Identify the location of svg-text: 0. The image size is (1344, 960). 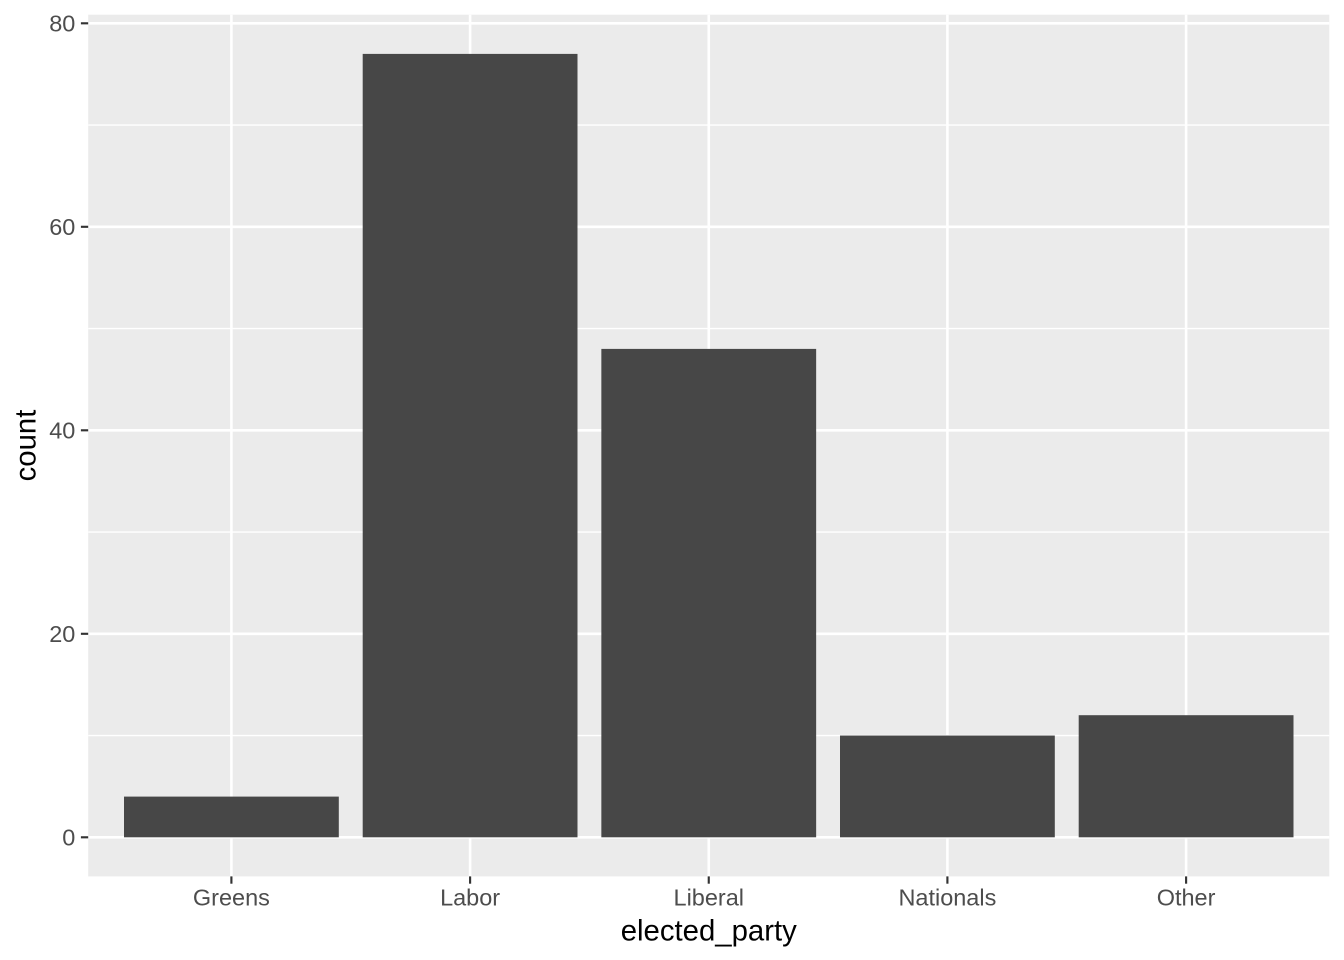
(68, 838).